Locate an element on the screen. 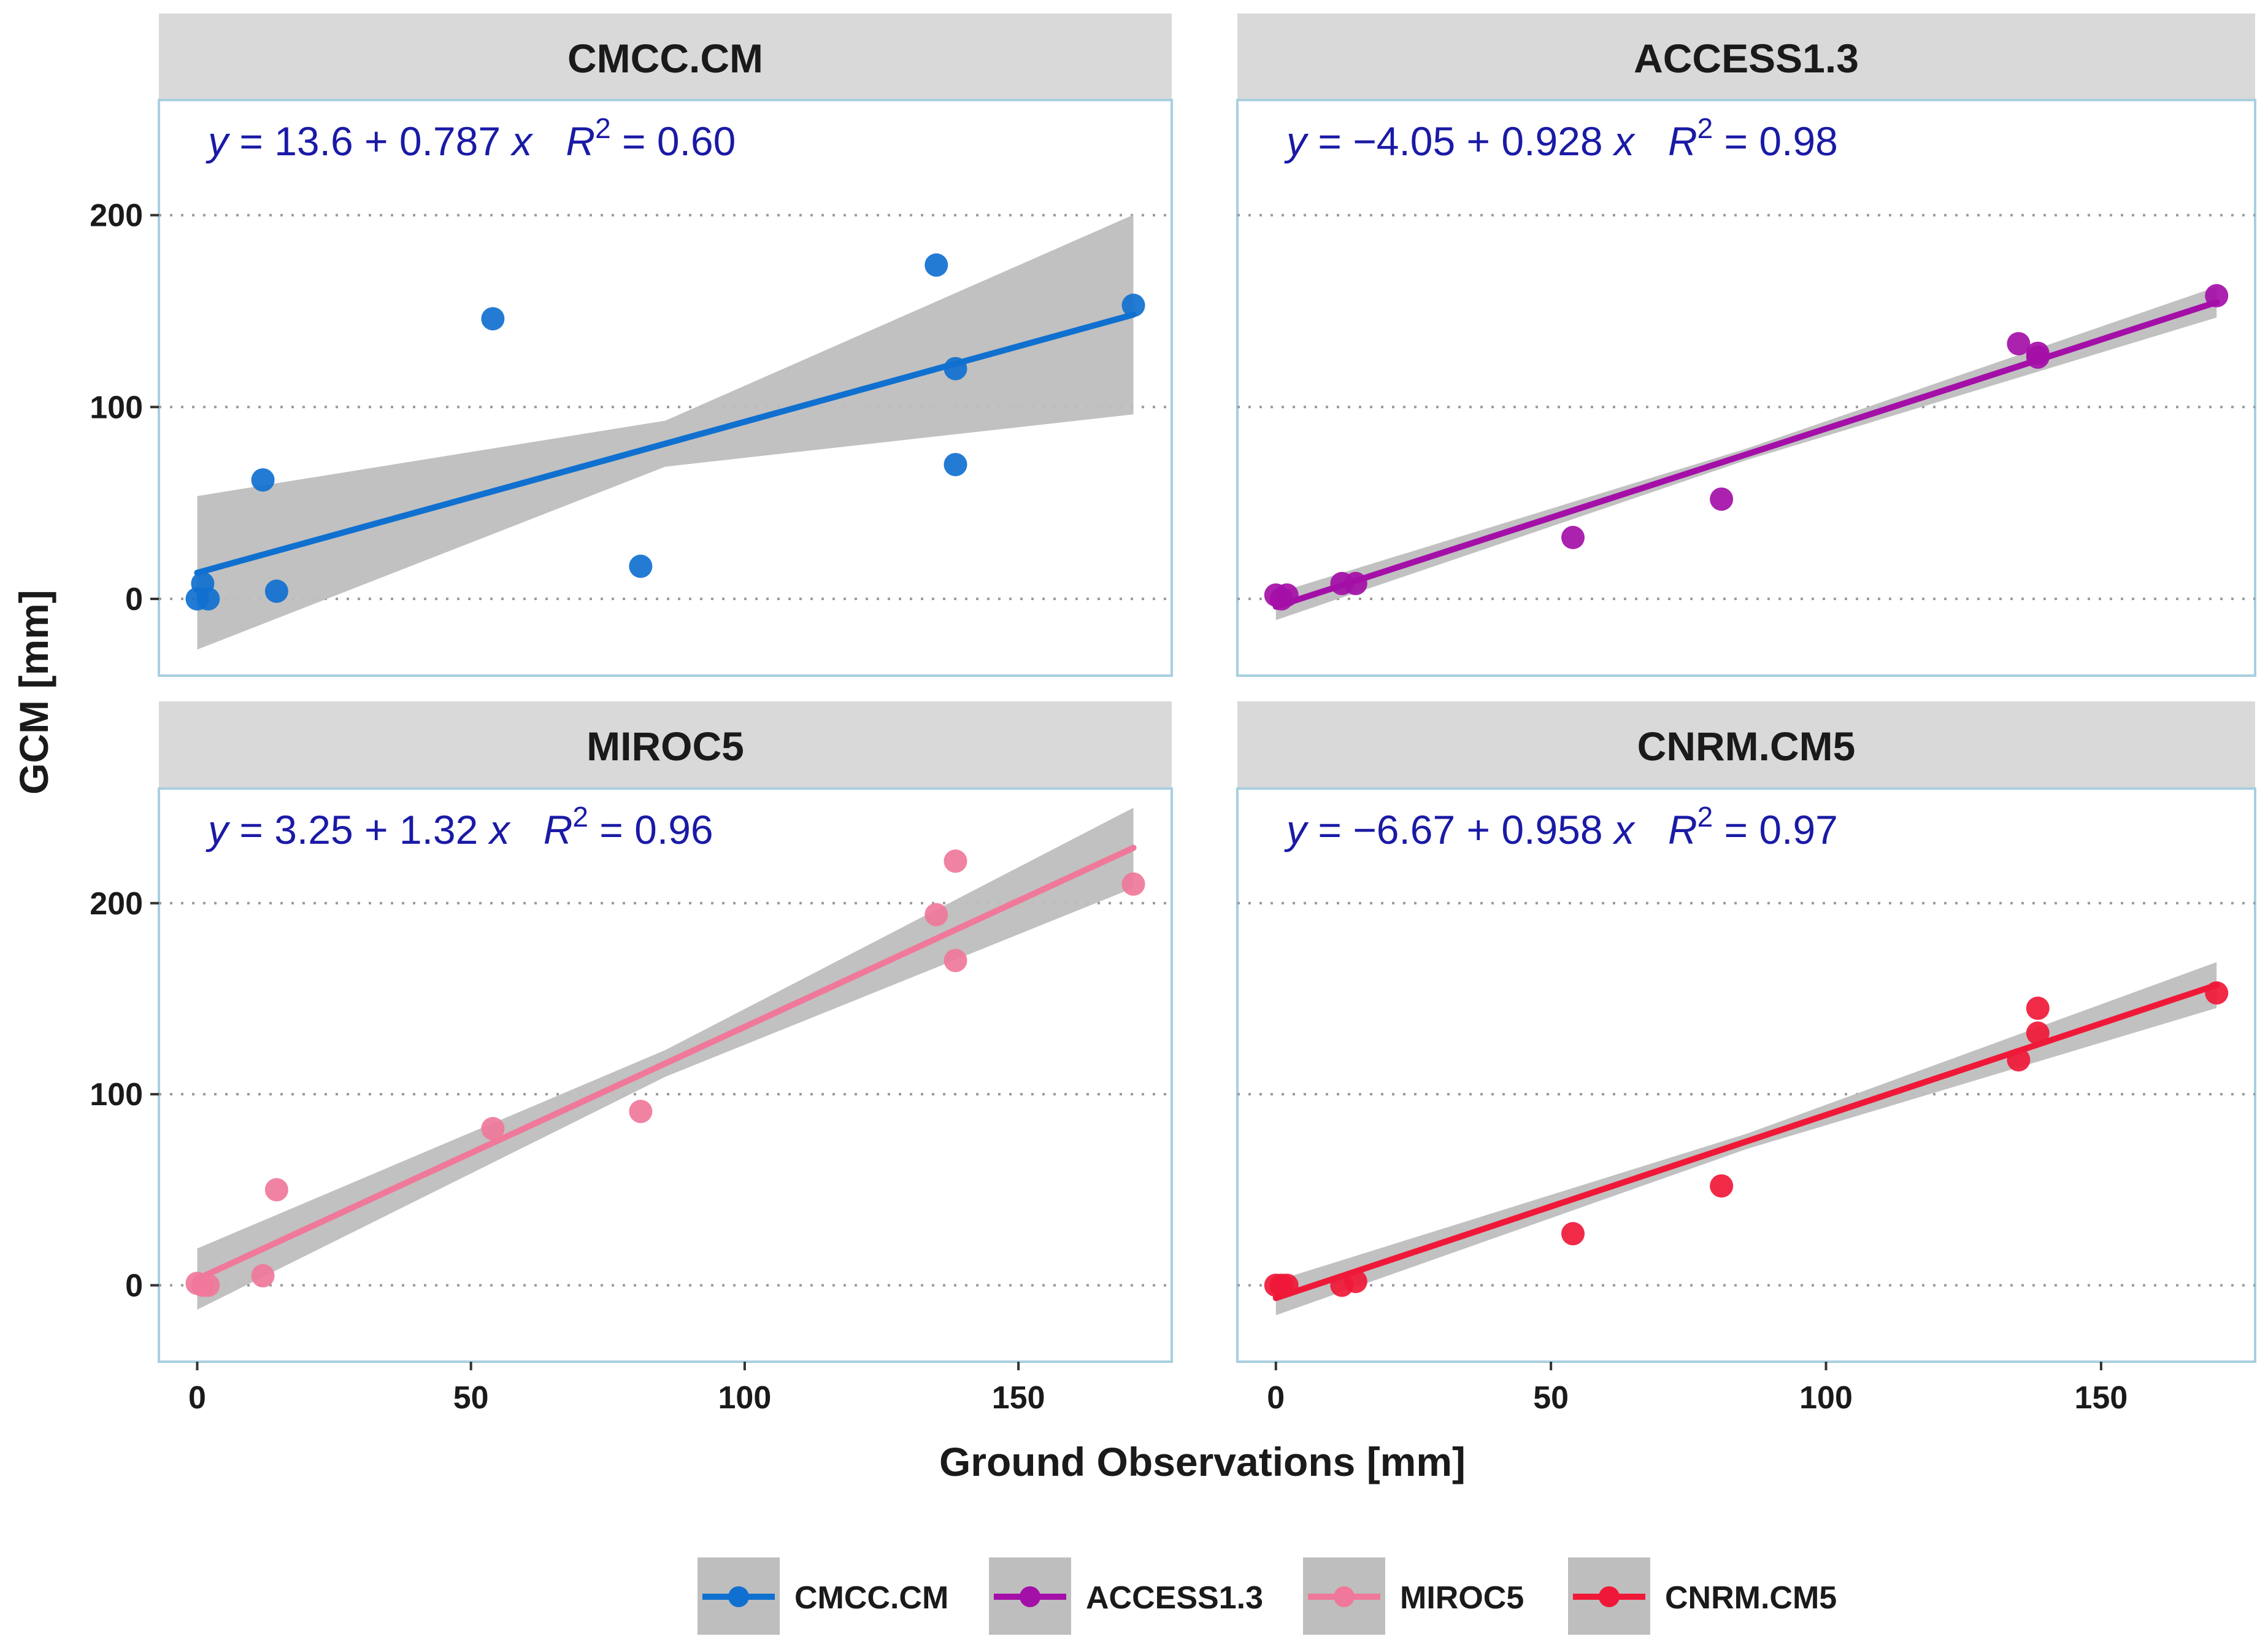 The image size is (2268, 1636). legend-label: CMCC.CM is located at coordinates (871, 1598).